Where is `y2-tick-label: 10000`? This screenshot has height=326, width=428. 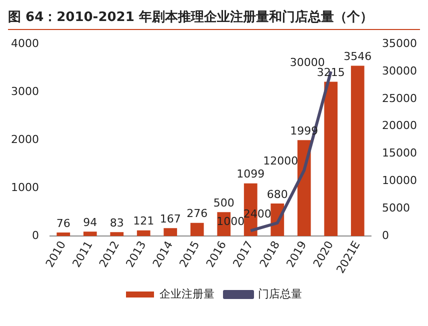
y2-tick-label: 10000 is located at coordinates (400, 181).